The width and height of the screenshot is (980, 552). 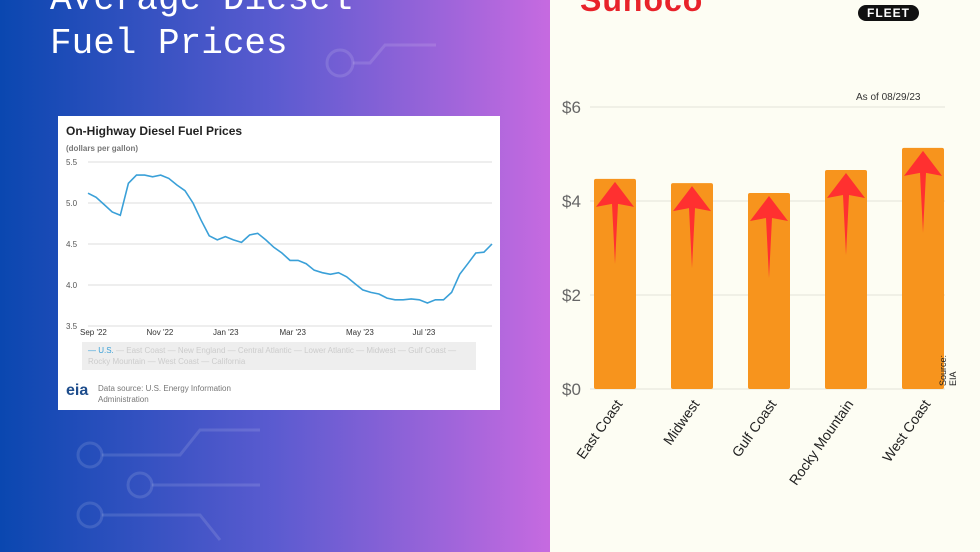 What do you see at coordinates (77, 390) in the screenshot?
I see `eia-logo: eia` at bounding box center [77, 390].